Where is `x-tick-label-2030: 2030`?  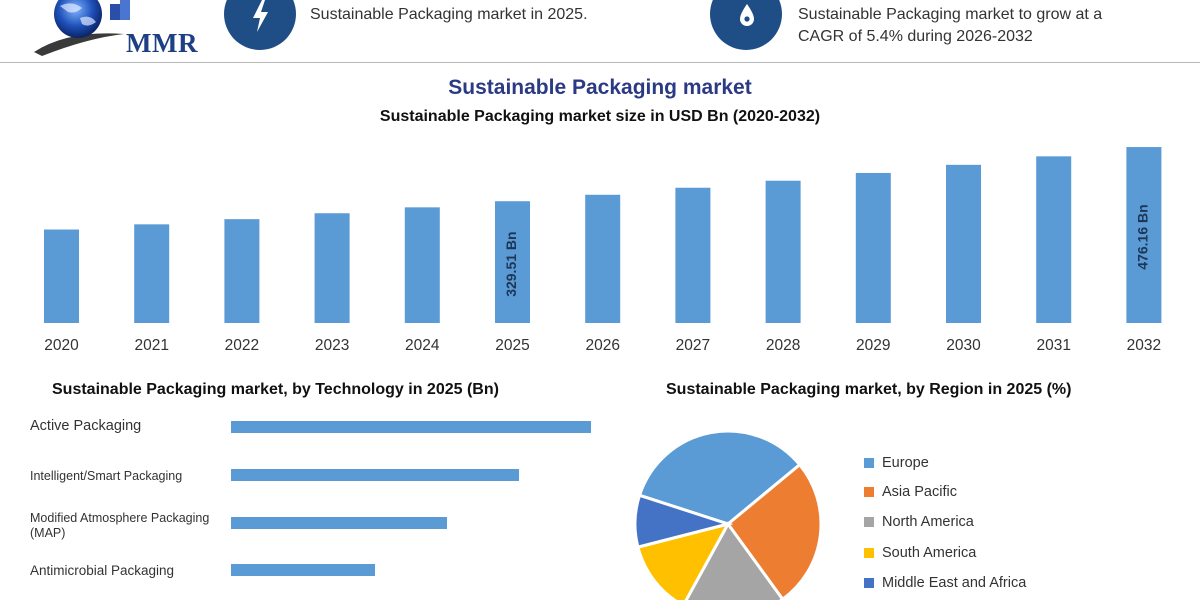
x-tick-label-2030: 2030 is located at coordinates (963, 345).